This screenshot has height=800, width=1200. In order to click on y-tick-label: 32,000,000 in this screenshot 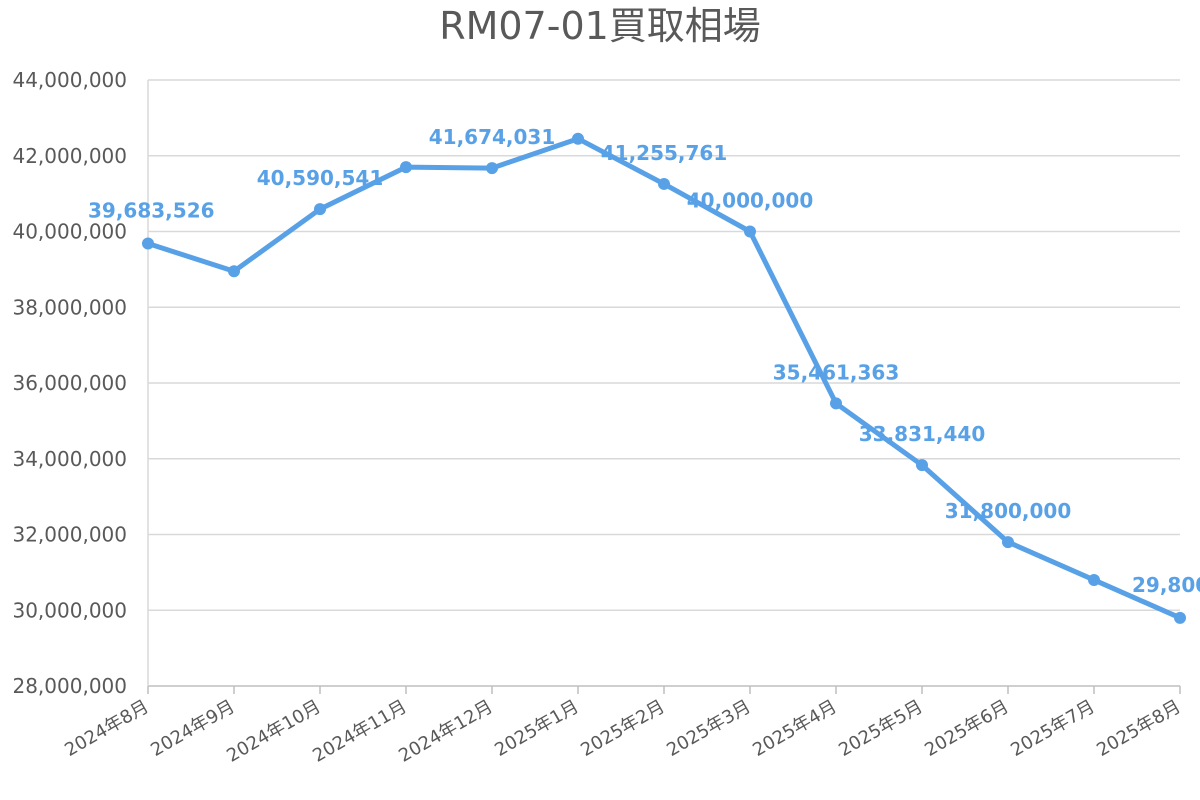, I will do `click(69, 535)`.